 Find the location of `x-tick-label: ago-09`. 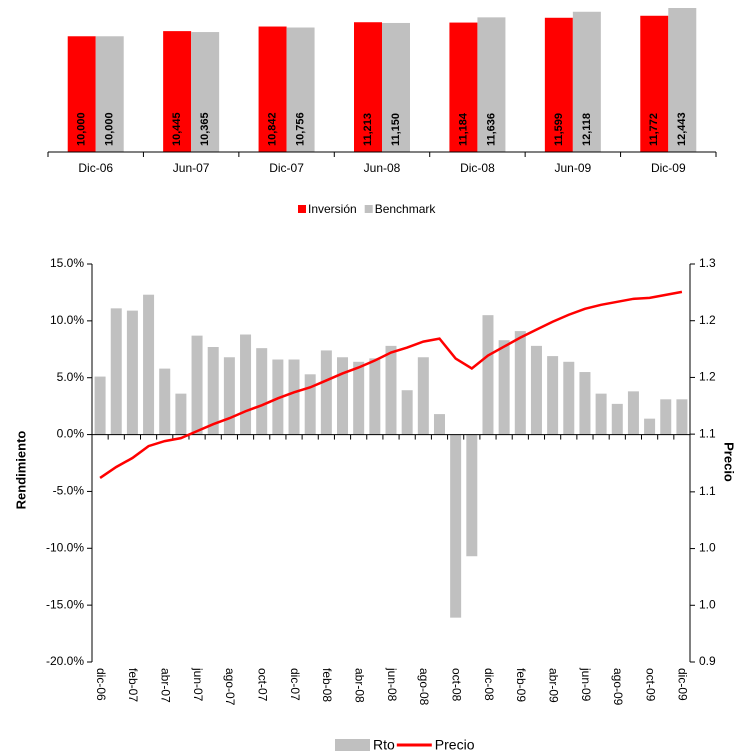

x-tick-label: ago-09 is located at coordinates (618, 687).